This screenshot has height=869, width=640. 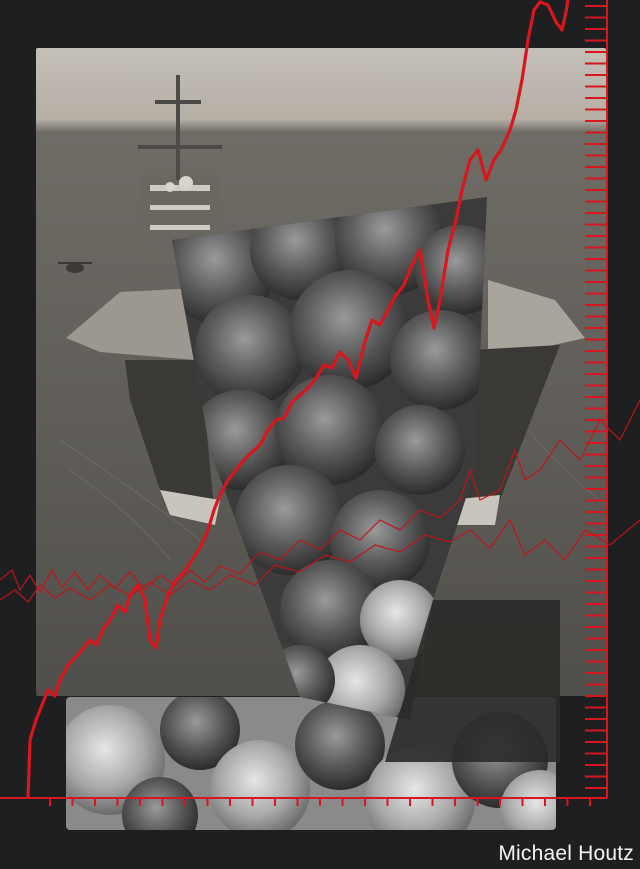 I want to click on dark-shard, so click(x=472, y=681).